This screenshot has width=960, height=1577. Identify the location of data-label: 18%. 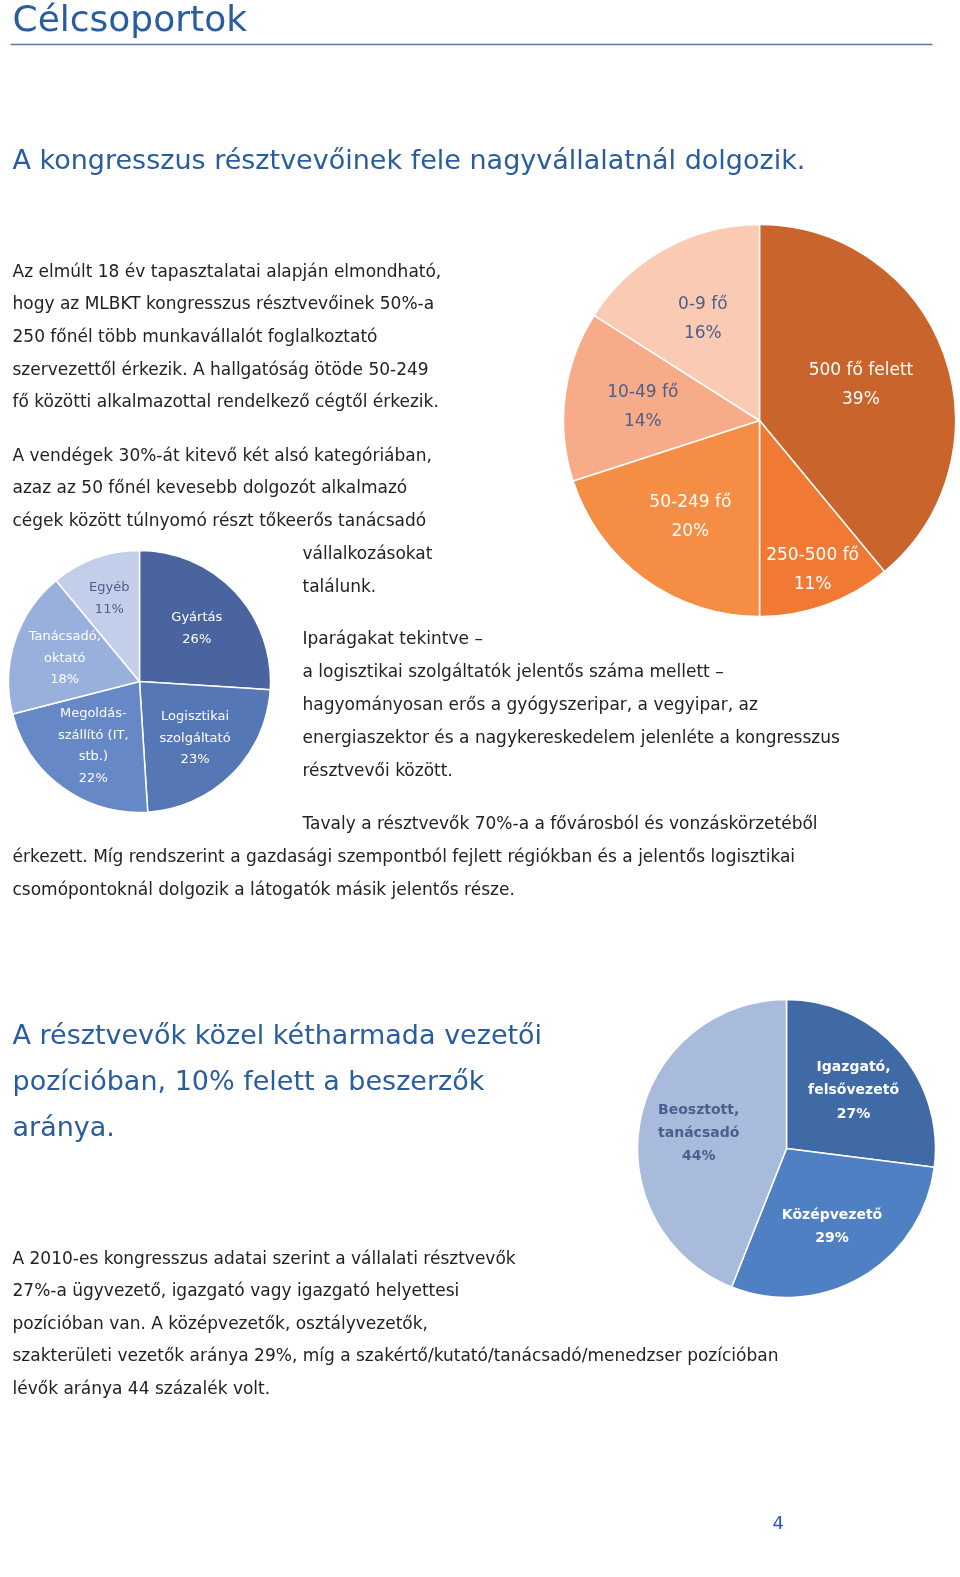
(65, 679).